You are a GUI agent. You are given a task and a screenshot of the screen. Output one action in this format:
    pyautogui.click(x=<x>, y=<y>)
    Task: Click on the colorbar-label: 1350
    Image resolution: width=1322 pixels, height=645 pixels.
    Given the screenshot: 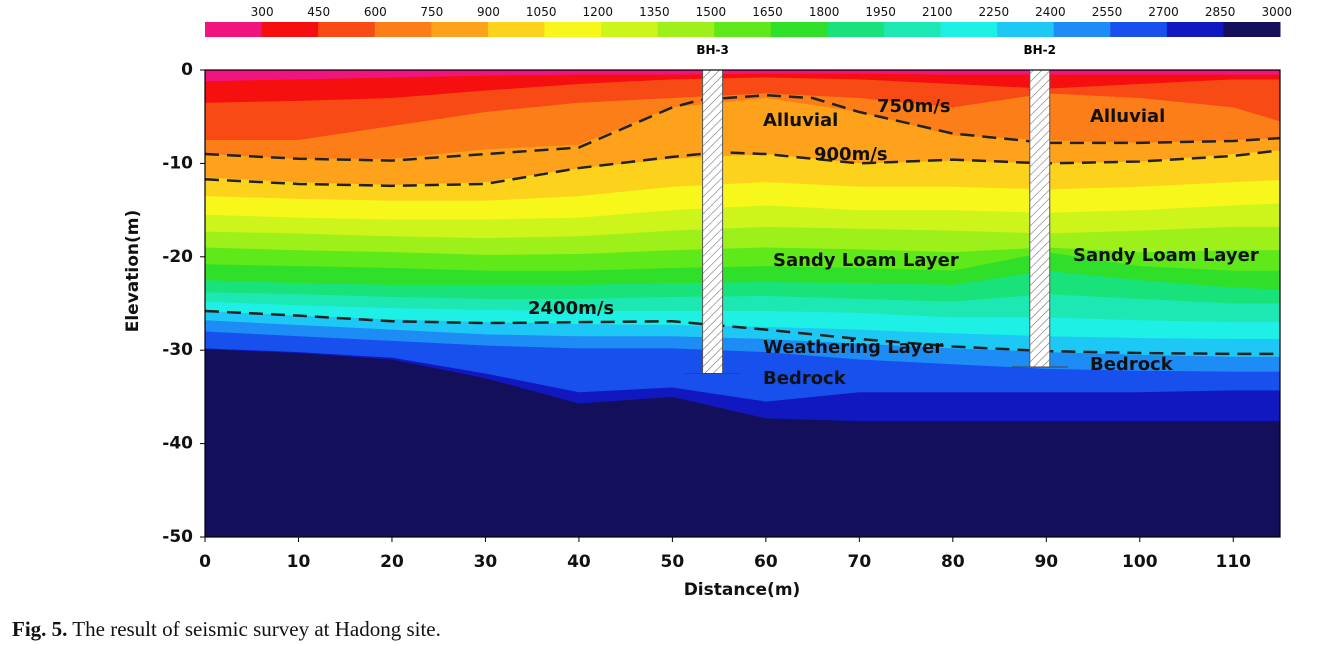 What is the action you would take?
    pyautogui.click(x=654, y=12)
    